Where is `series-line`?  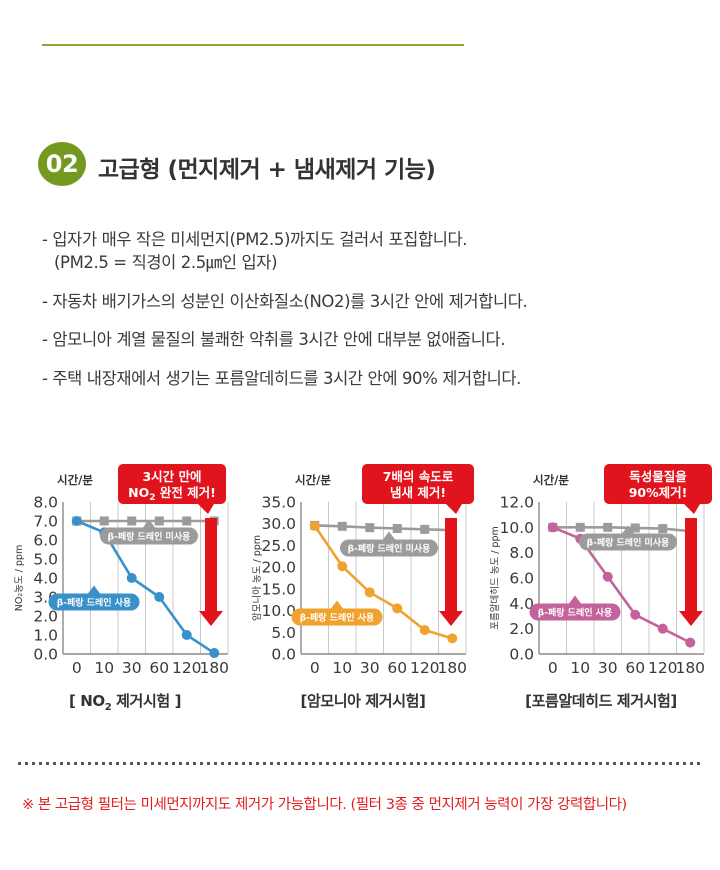 series-line is located at coordinates (383, 528).